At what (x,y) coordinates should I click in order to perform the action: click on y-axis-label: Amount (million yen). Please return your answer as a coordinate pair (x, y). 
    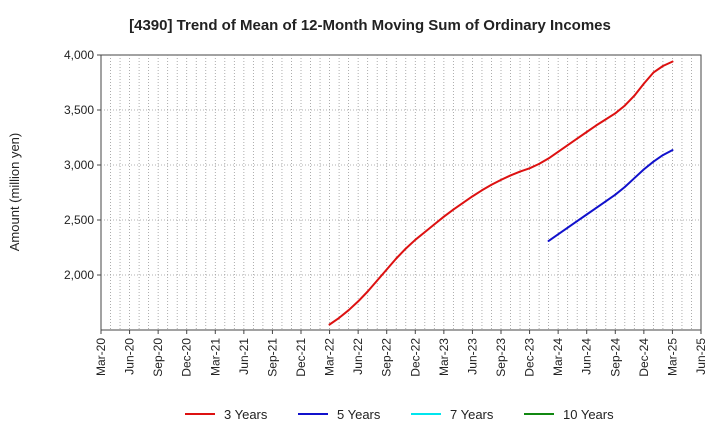
    Looking at the image, I should click on (14, 192).